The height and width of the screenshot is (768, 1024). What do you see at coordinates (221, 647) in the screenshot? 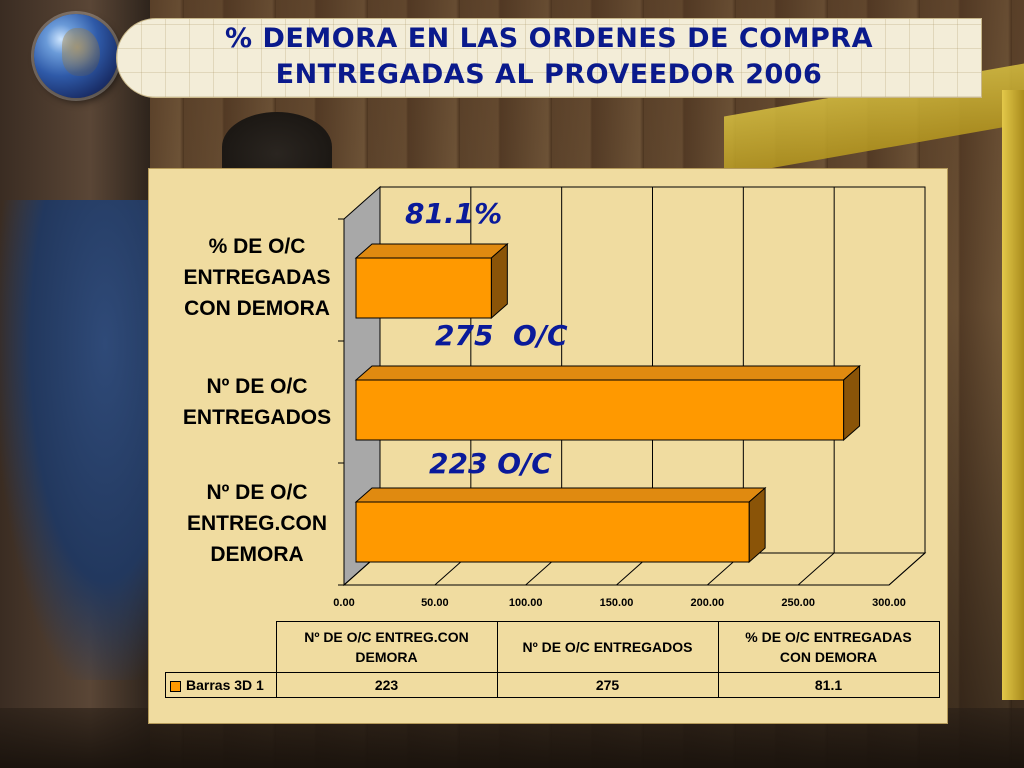
I see `data-table-corner` at bounding box center [221, 647].